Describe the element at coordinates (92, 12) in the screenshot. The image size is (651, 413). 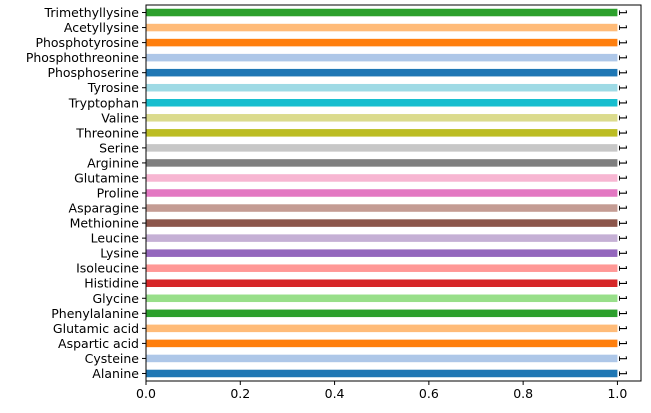
I see `y-tick-label: Trimethyllysine` at that location.